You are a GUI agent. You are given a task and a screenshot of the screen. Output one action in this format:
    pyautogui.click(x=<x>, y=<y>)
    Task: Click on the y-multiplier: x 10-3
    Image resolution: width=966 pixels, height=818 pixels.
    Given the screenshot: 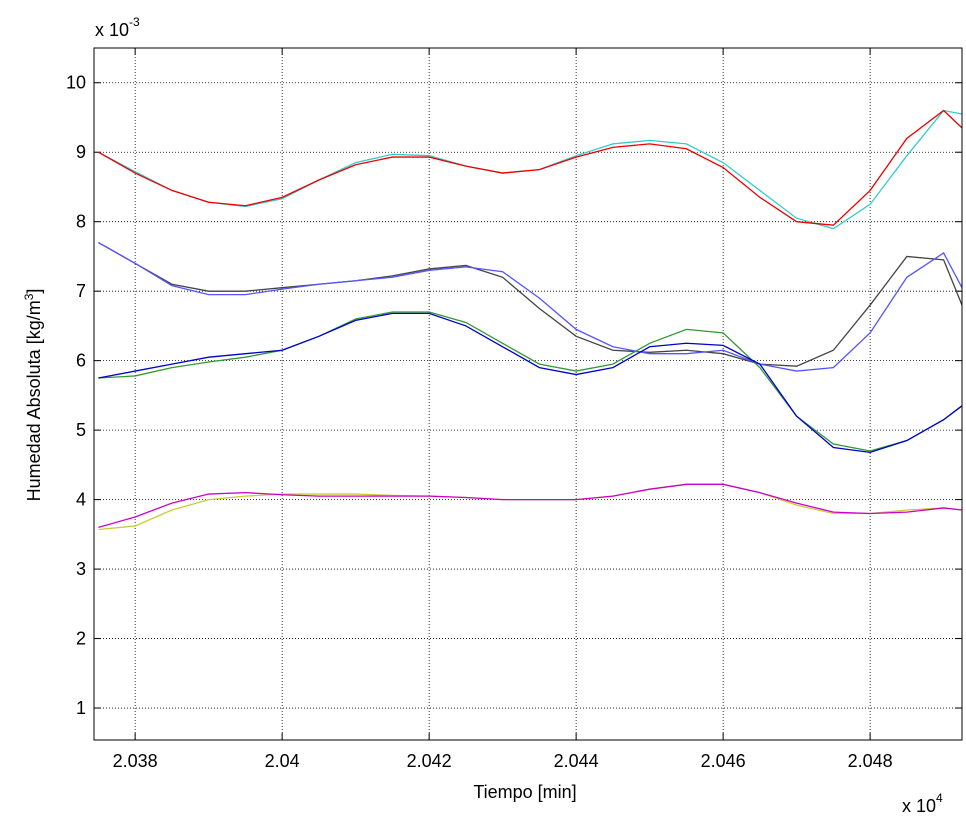 What is the action you would take?
    pyautogui.click(x=117, y=27)
    